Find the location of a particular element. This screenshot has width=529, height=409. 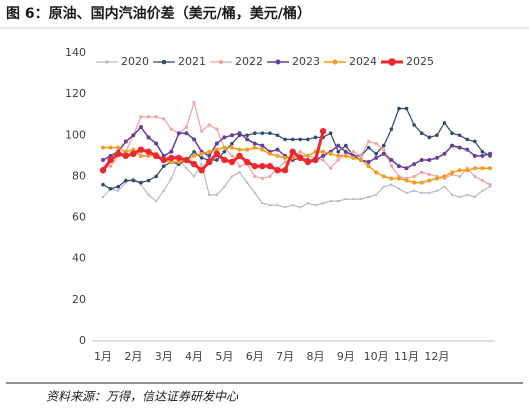

series-line is located at coordinates (296, 148).